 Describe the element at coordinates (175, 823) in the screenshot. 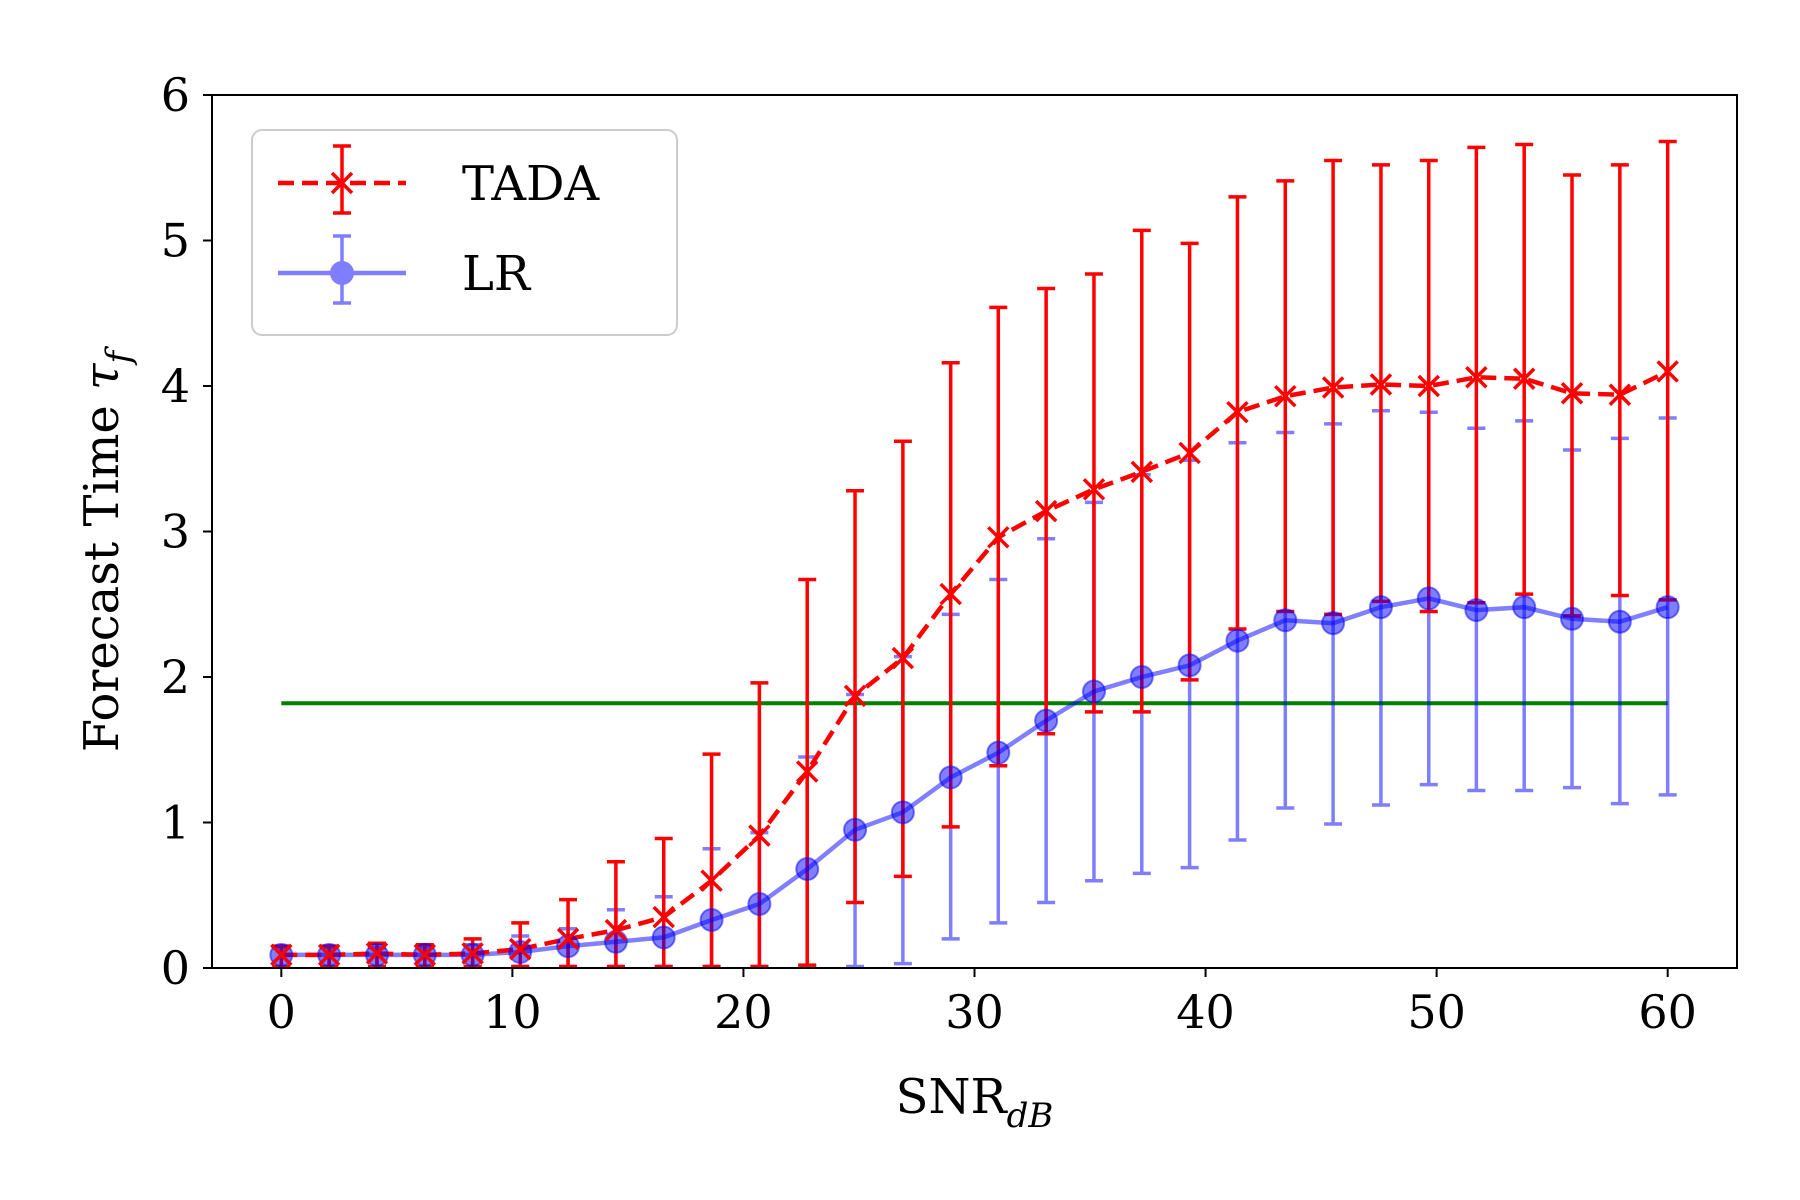

I see `y-tick-label: 1` at that location.